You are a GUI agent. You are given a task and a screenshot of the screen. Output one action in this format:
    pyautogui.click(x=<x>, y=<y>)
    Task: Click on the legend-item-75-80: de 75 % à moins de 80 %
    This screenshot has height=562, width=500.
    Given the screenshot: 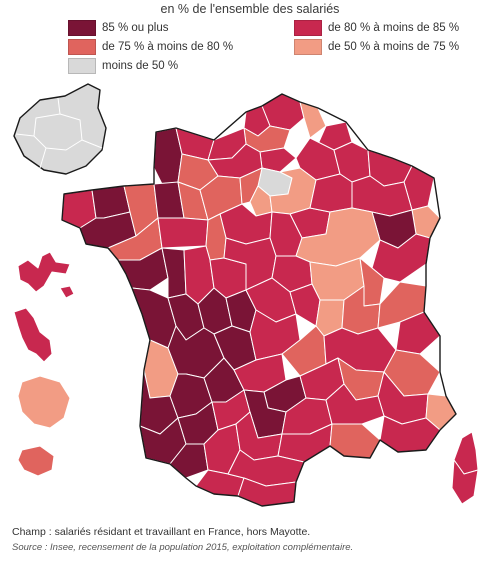 What is the action you would take?
    pyautogui.click(x=150, y=47)
    